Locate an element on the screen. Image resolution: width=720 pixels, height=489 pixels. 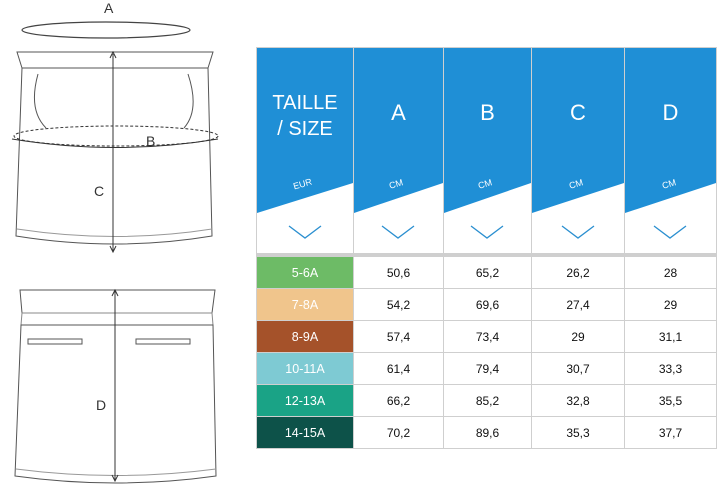
value-cell-a: 57,4 is located at coordinates (398, 336).